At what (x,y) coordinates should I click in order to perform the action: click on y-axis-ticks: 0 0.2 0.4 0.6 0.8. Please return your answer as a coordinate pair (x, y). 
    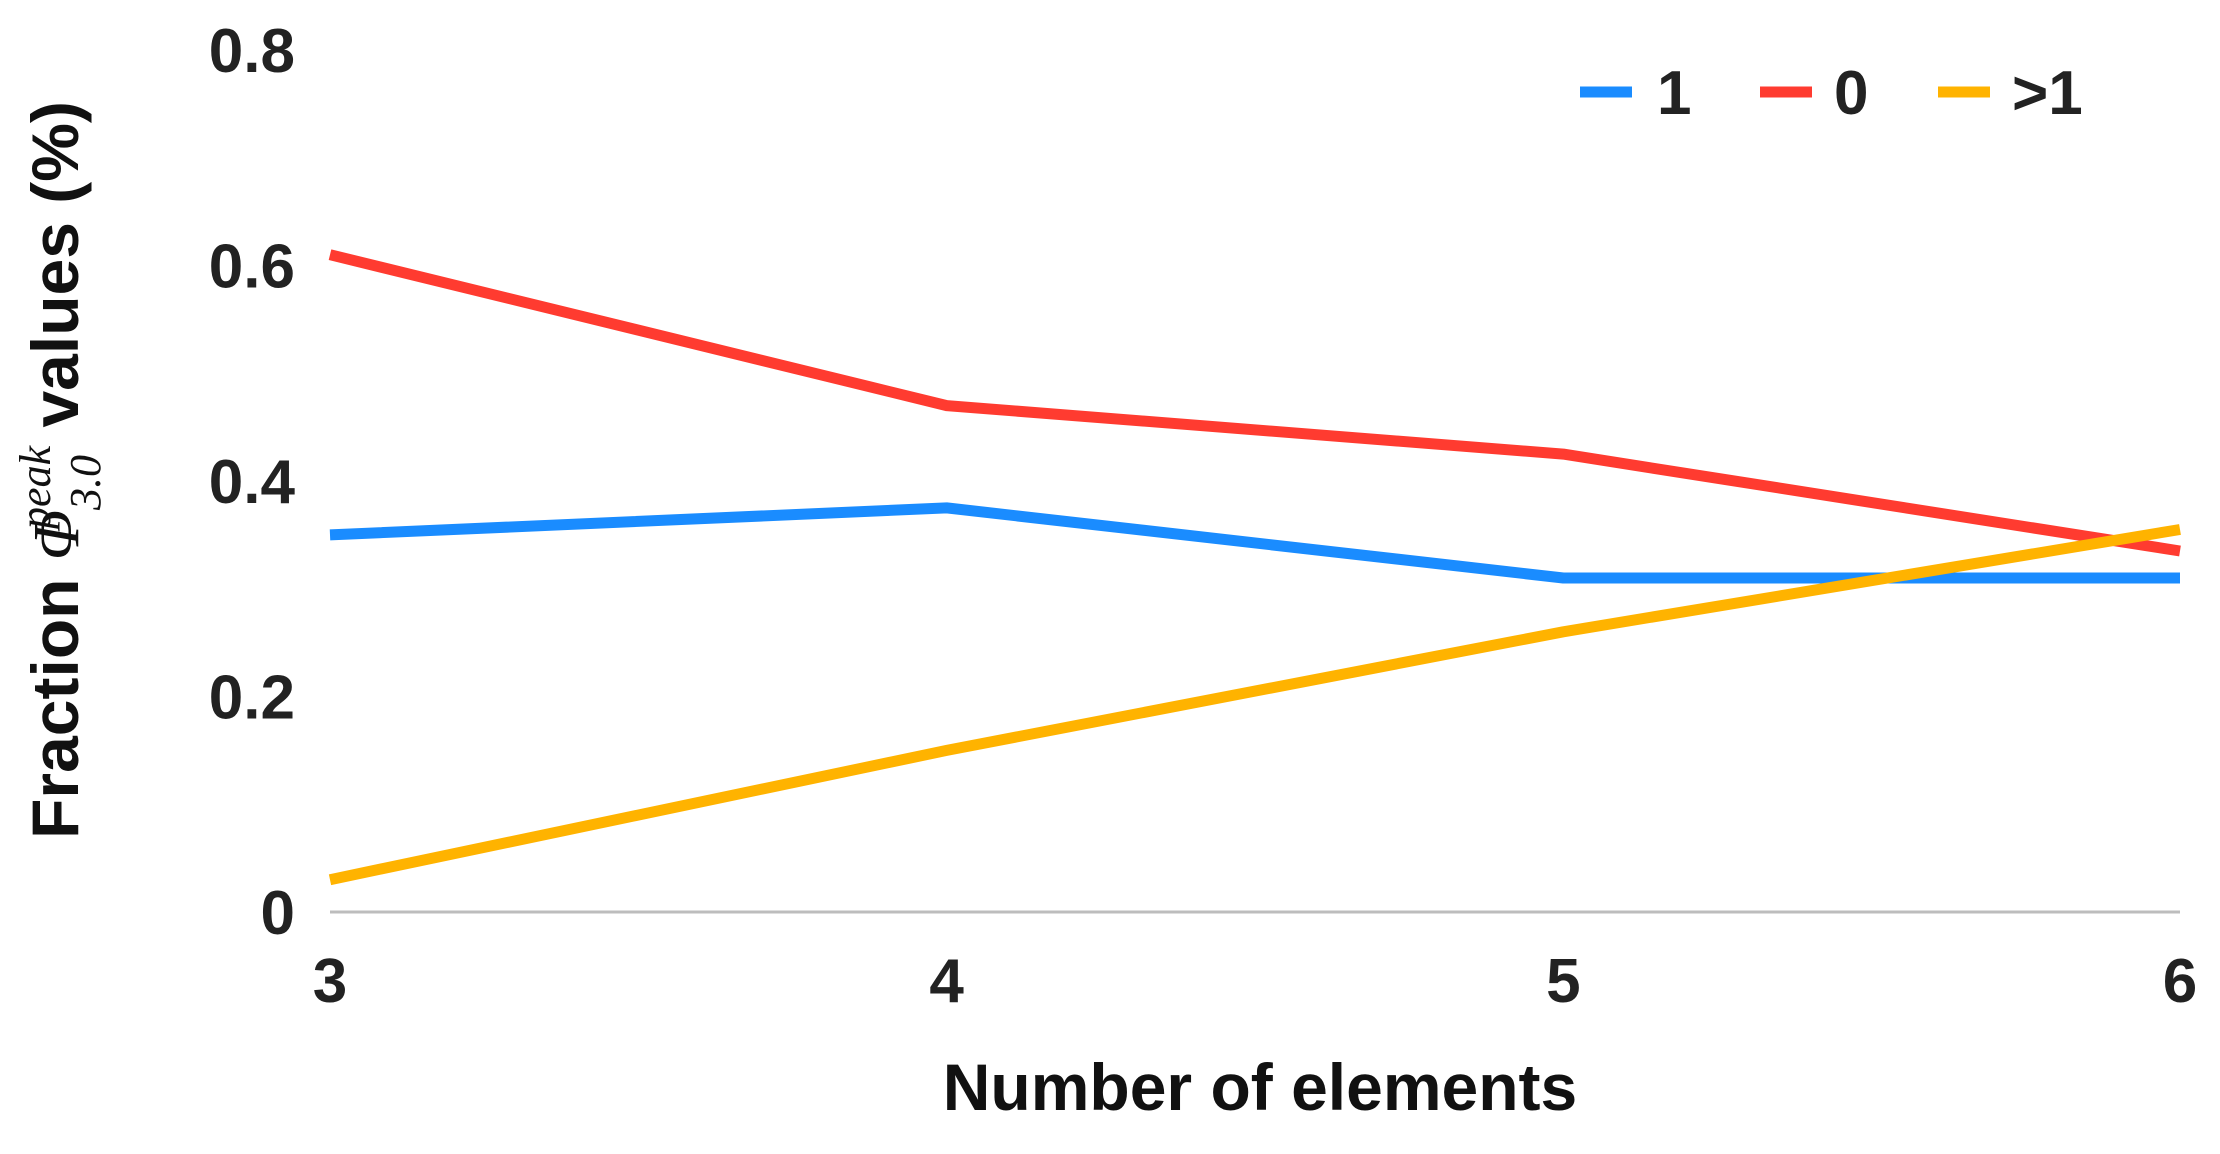
    Looking at the image, I should click on (252, 482).